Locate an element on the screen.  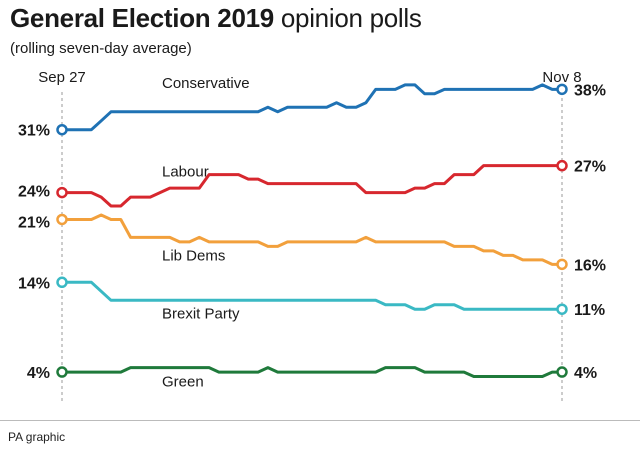
conservative-series-label: Conservative is located at coordinates (206, 83).